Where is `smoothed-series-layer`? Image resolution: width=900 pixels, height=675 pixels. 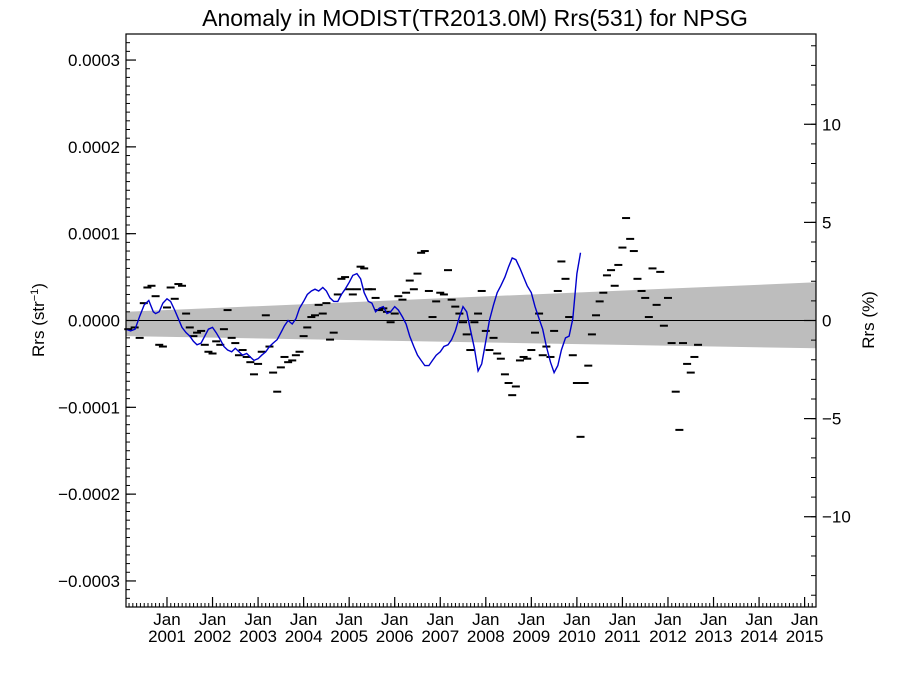
smoothed-series-layer is located at coordinates (470, 313).